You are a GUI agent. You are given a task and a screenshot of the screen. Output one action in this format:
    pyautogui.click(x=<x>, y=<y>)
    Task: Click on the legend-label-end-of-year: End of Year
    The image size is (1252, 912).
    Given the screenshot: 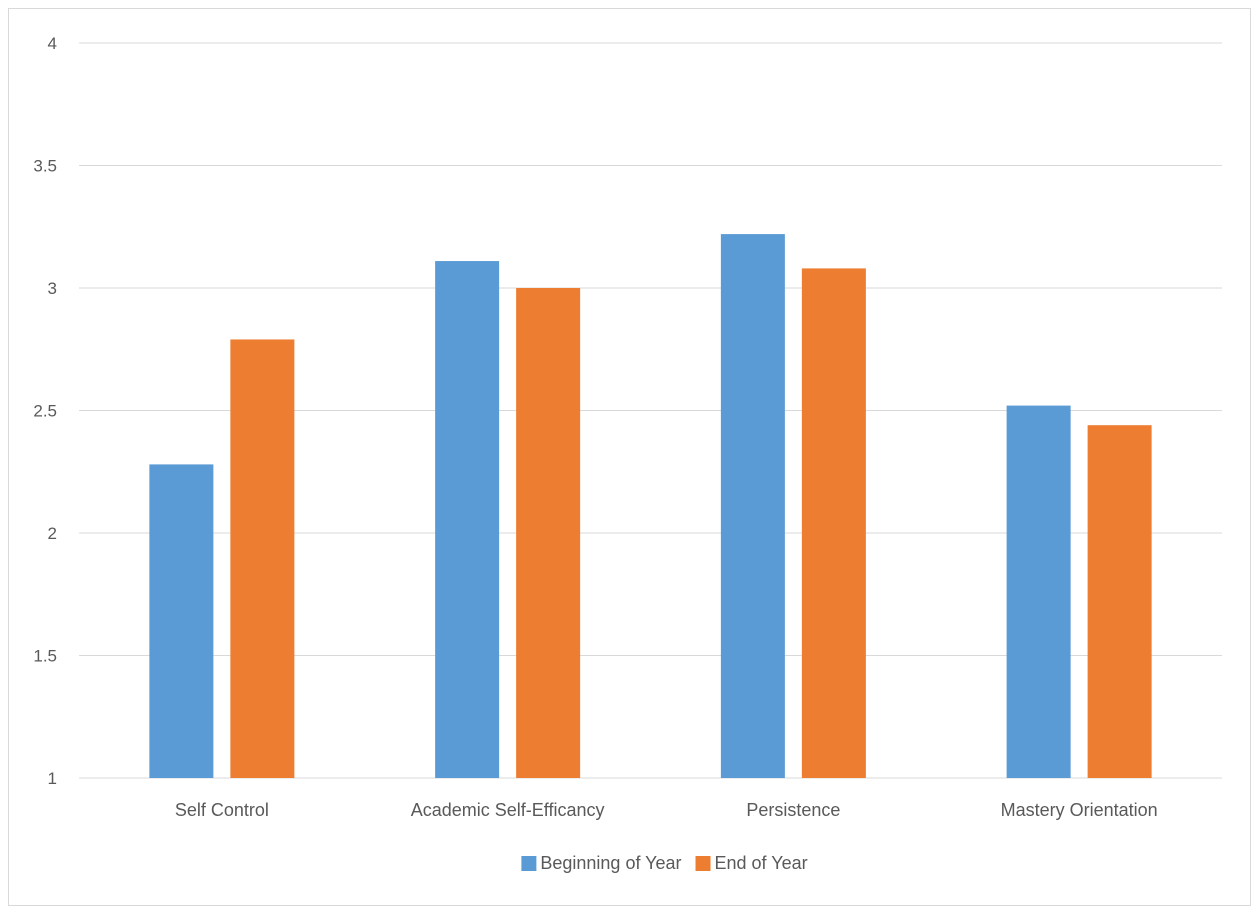 What is the action you would take?
    pyautogui.click(x=761, y=863)
    